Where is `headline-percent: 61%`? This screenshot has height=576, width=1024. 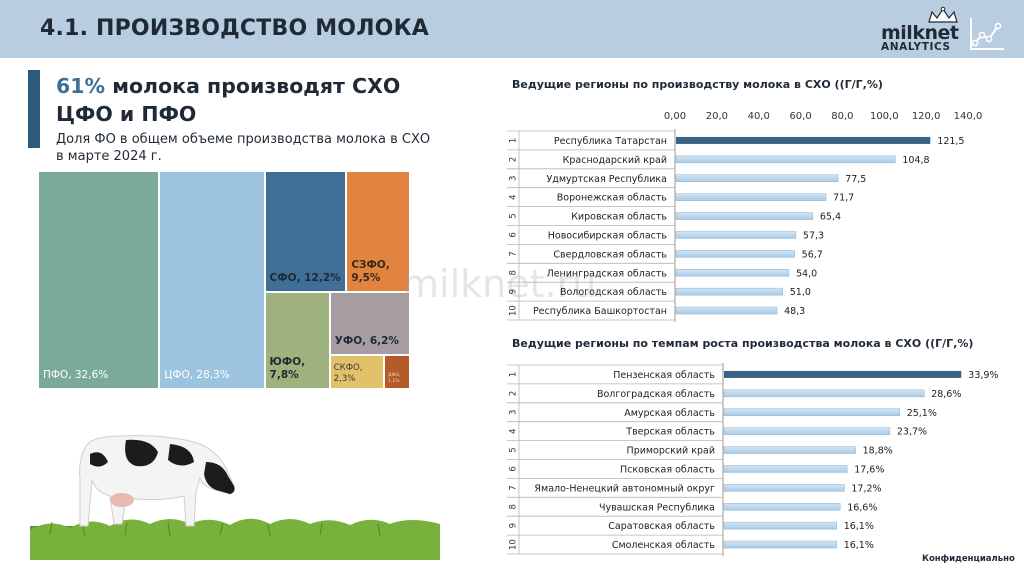 headline-percent: 61% is located at coordinates (81, 86).